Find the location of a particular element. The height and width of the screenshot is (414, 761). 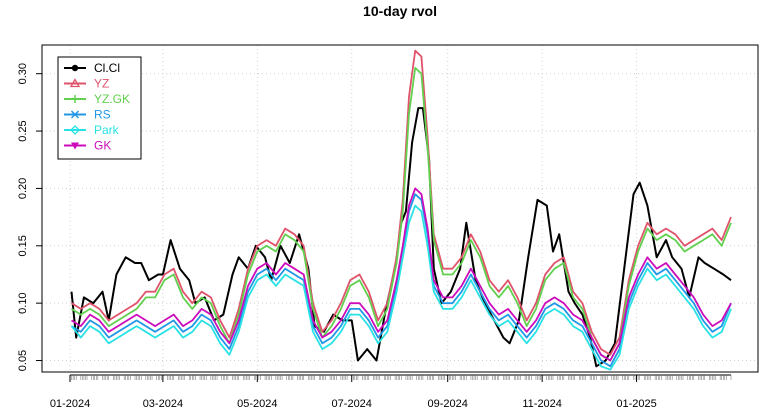

chart-title: 10-day rvol is located at coordinates (400, 11).